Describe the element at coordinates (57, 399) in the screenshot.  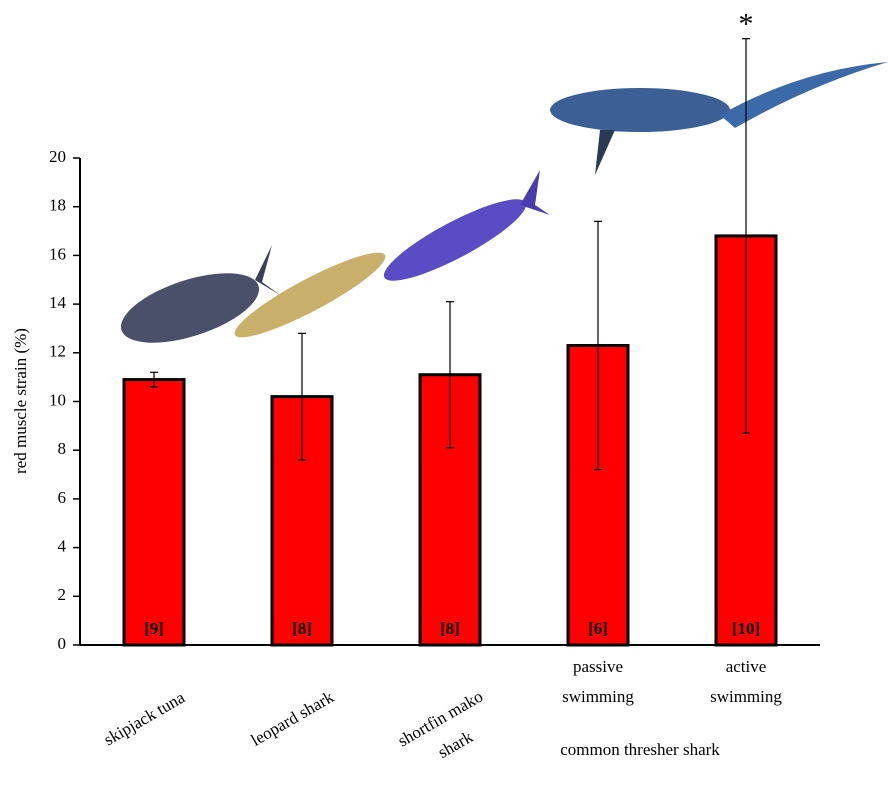
I see `y-tick-label: 10` at that location.